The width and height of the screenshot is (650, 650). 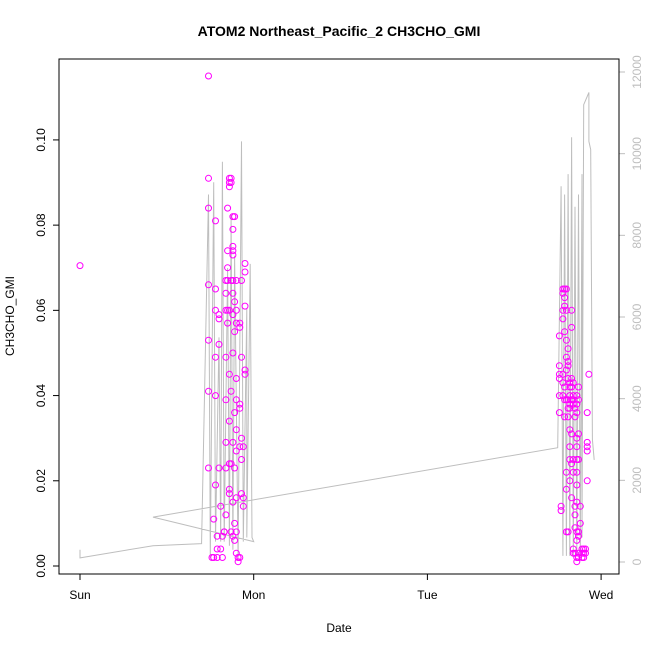 What do you see at coordinates (637, 398) in the screenshot?
I see `y2-tick-label: 4000` at bounding box center [637, 398].